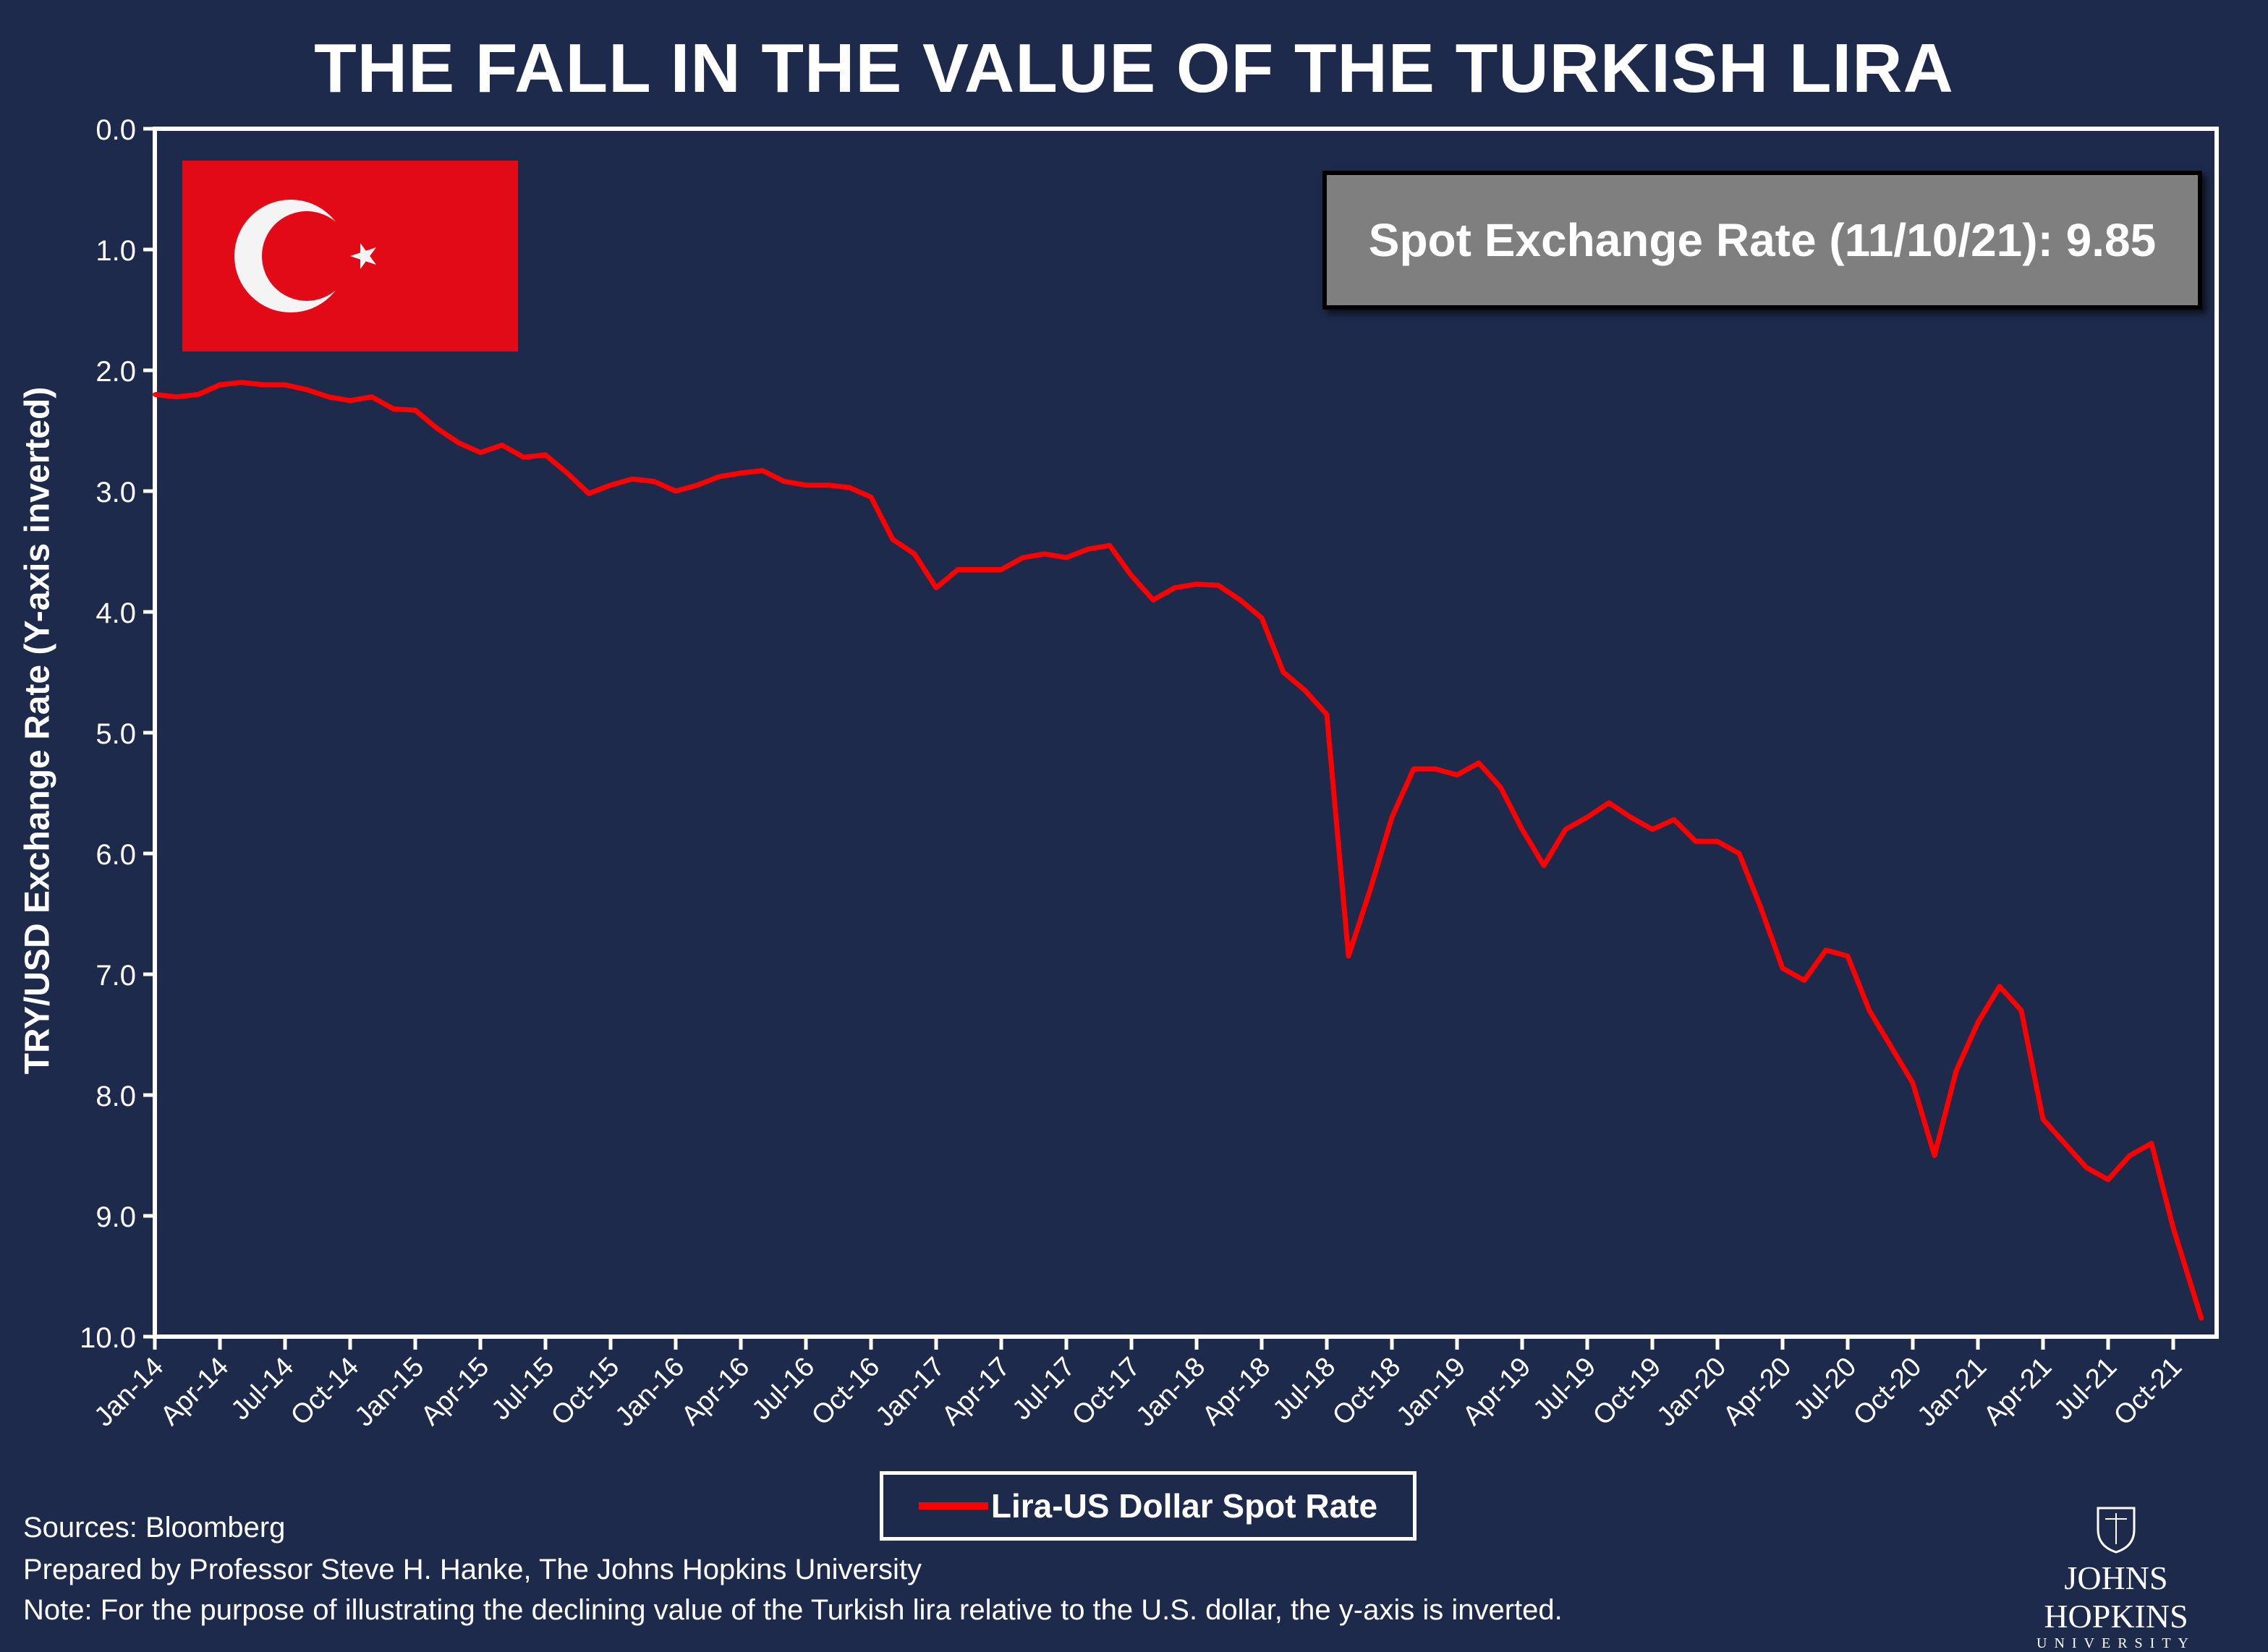 Image resolution: width=2268 pixels, height=1652 pixels. I want to click on logo-sub: UNIVERSITY, so click(2116, 1643).